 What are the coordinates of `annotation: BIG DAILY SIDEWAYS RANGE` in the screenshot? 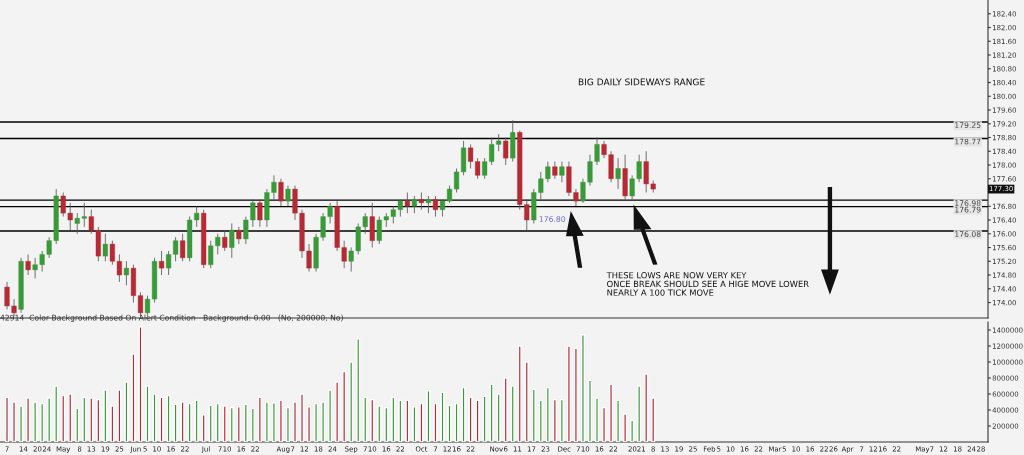 It's located at (641, 82).